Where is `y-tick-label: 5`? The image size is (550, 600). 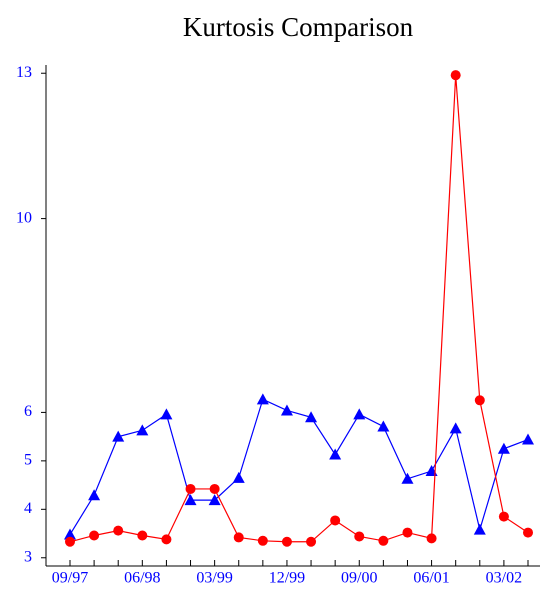 y-tick-label: 5 is located at coordinates (28, 460).